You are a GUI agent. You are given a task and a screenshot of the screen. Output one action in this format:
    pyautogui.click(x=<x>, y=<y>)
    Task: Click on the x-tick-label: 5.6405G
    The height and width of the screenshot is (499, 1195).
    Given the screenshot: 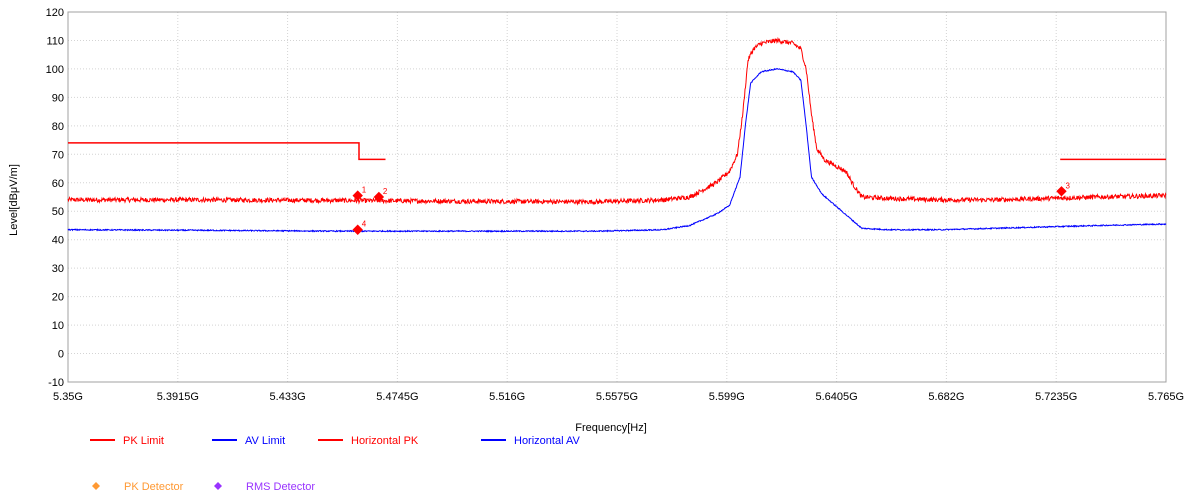 What is the action you would take?
    pyautogui.click(x=836, y=397)
    